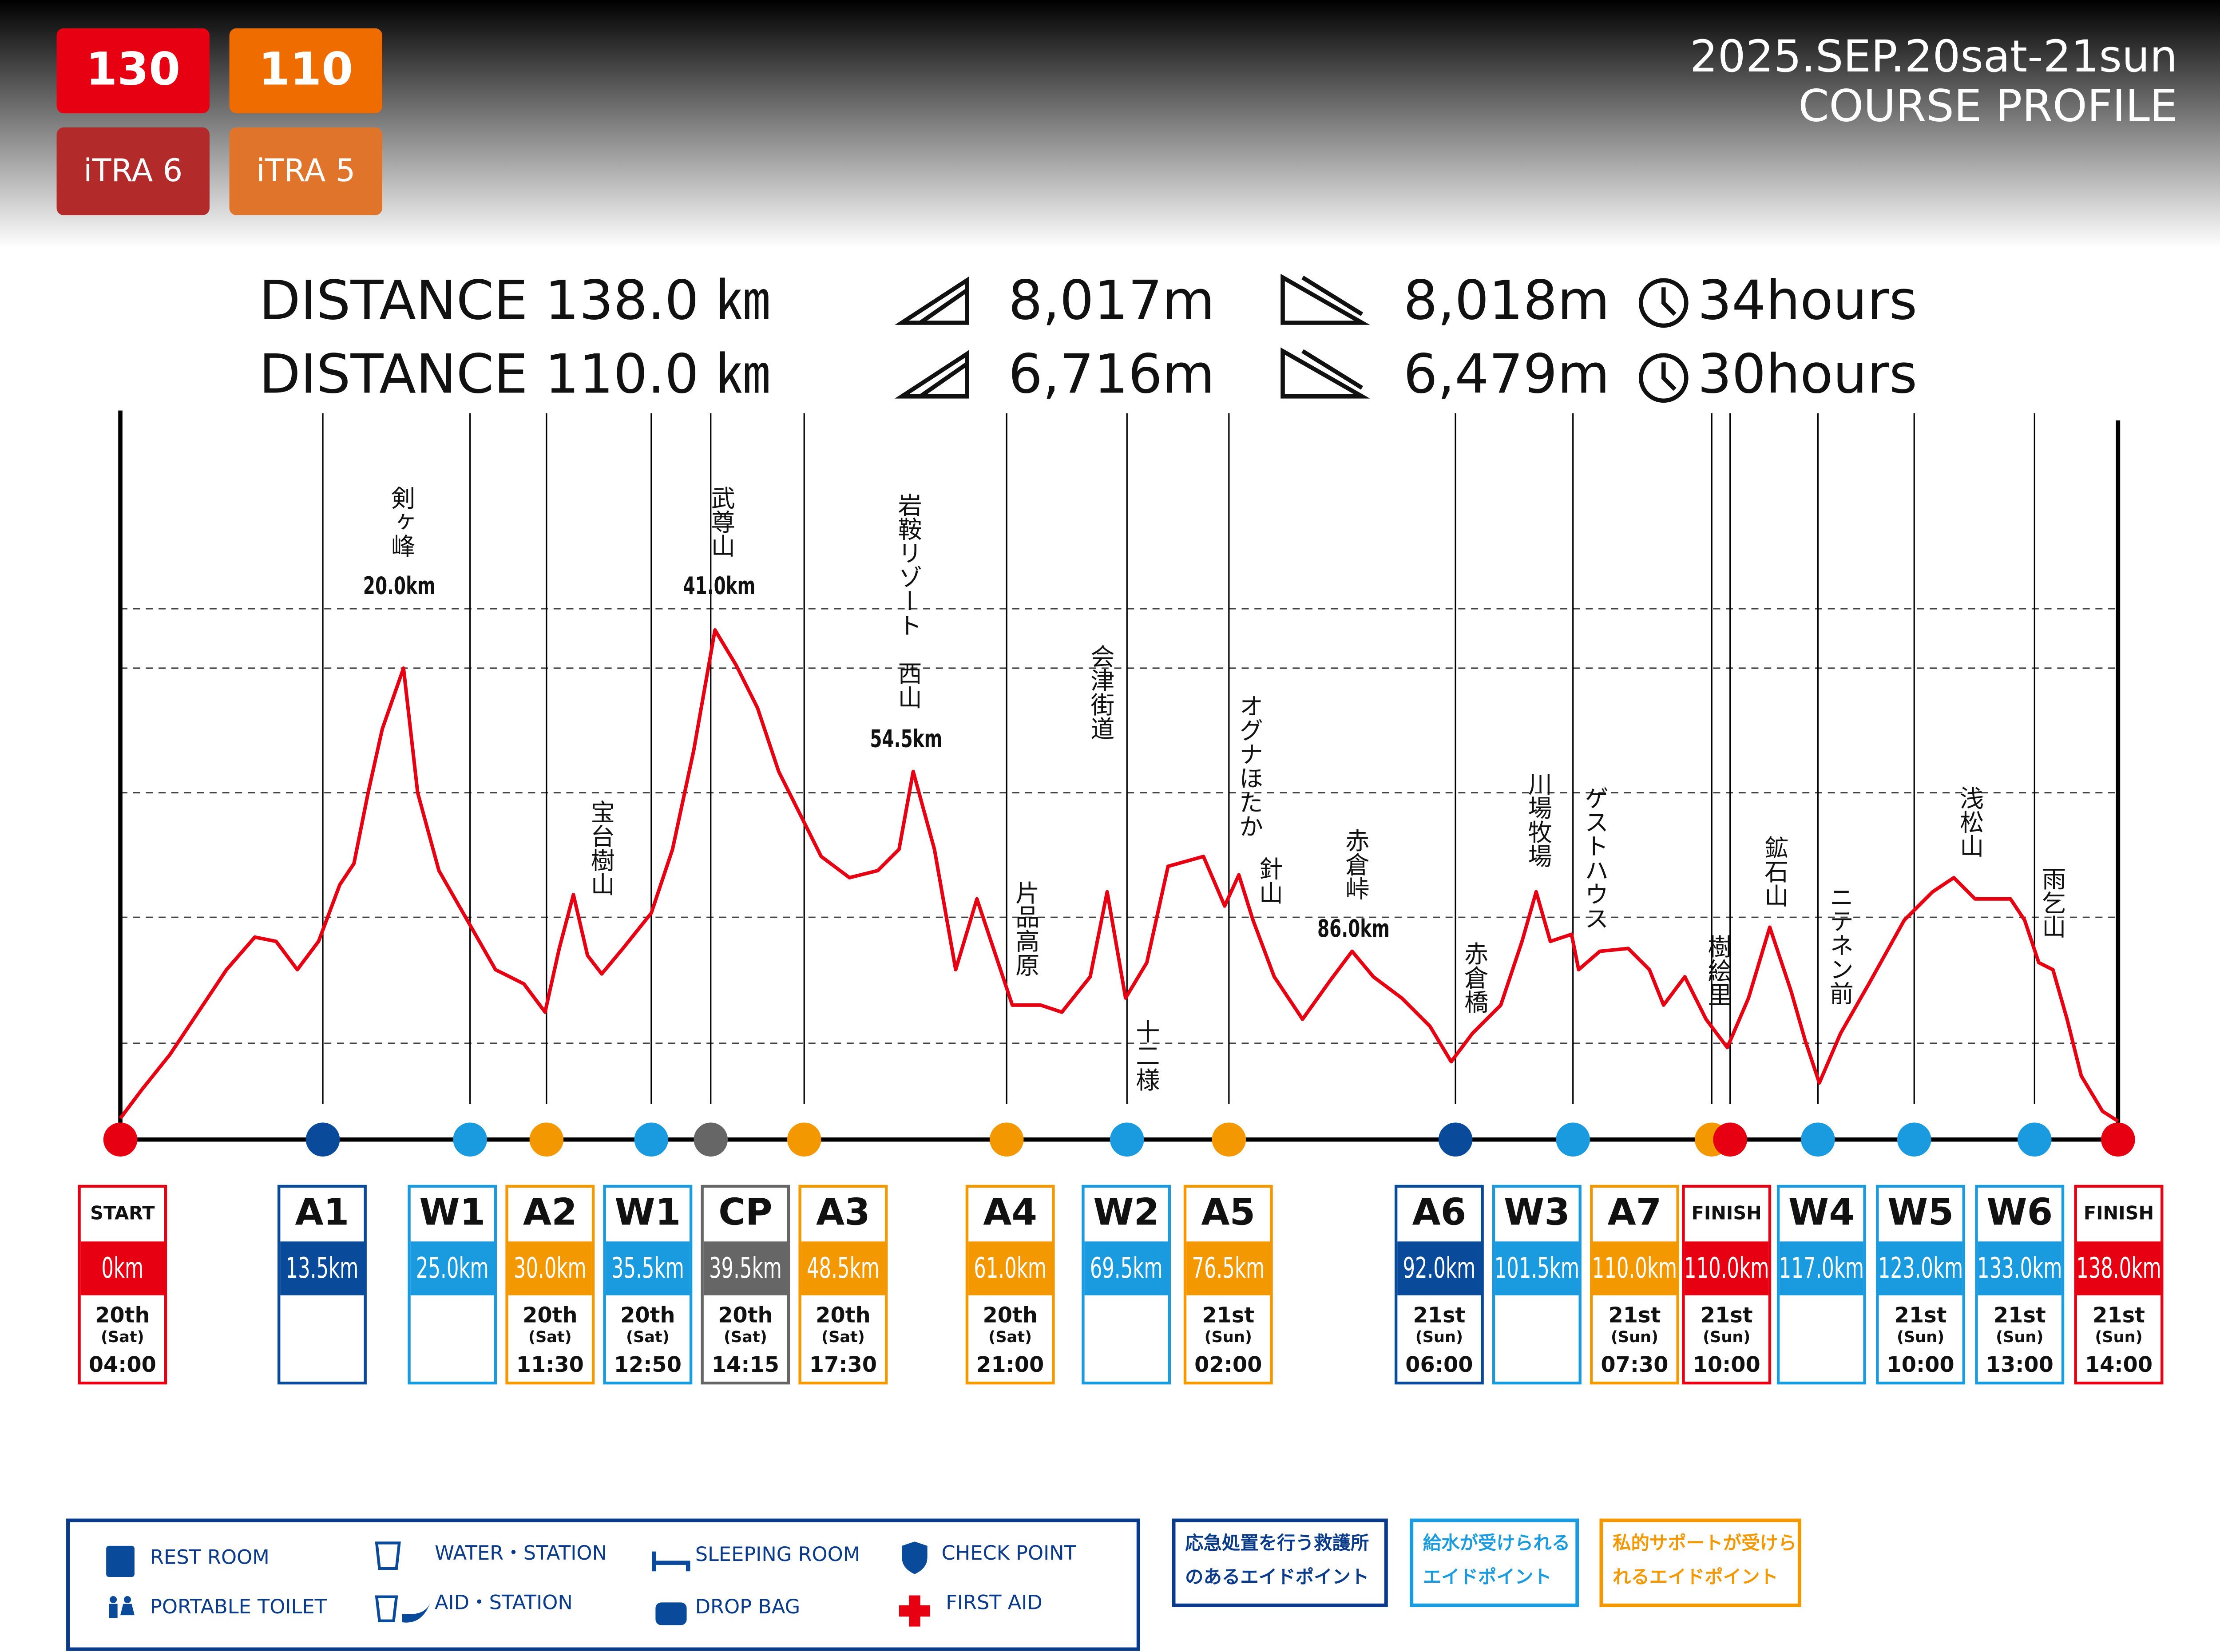 Image resolution: width=2220 pixels, height=1652 pixels. I want to click on station-km: 92.0km, so click(1439, 1267).